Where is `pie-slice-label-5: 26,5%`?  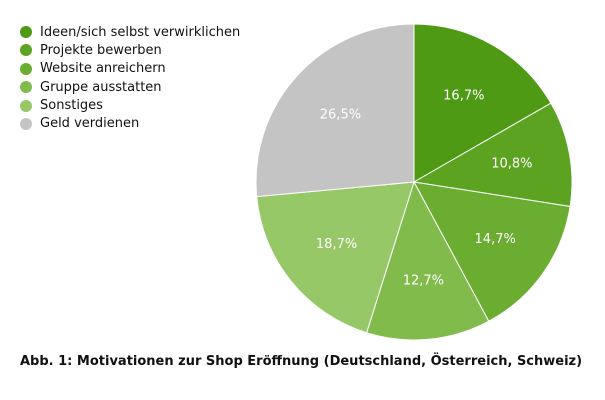 pie-slice-label-5: 26,5% is located at coordinates (340, 114).